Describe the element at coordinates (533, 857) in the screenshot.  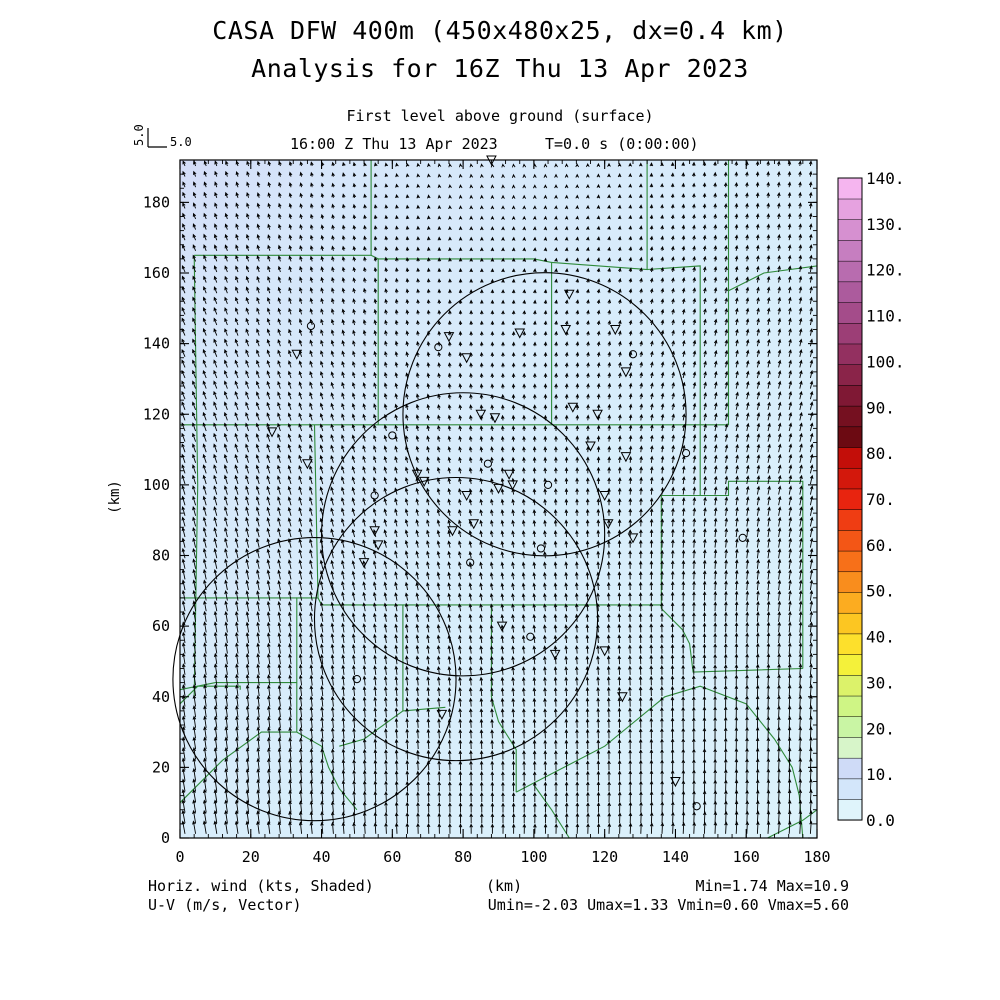
I see `x-tick-label: 100` at that location.